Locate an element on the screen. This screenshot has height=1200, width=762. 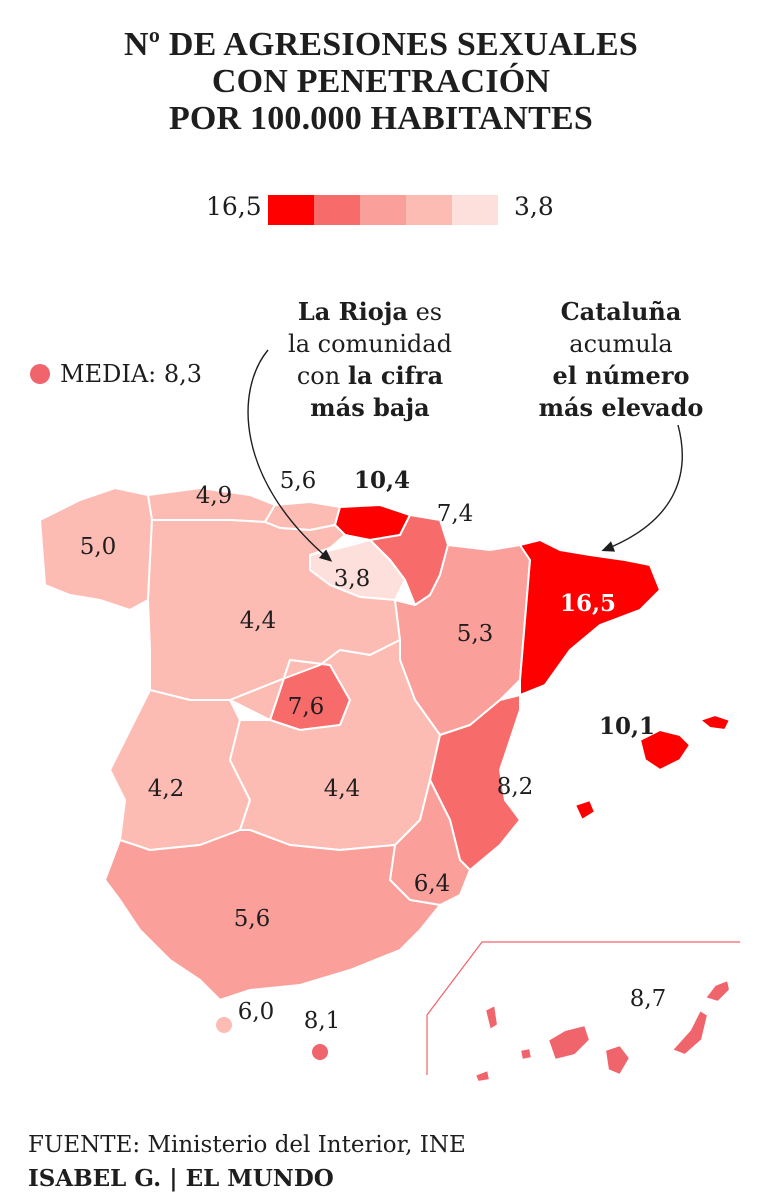
rioja-bold-4: más baja is located at coordinates (370, 407).